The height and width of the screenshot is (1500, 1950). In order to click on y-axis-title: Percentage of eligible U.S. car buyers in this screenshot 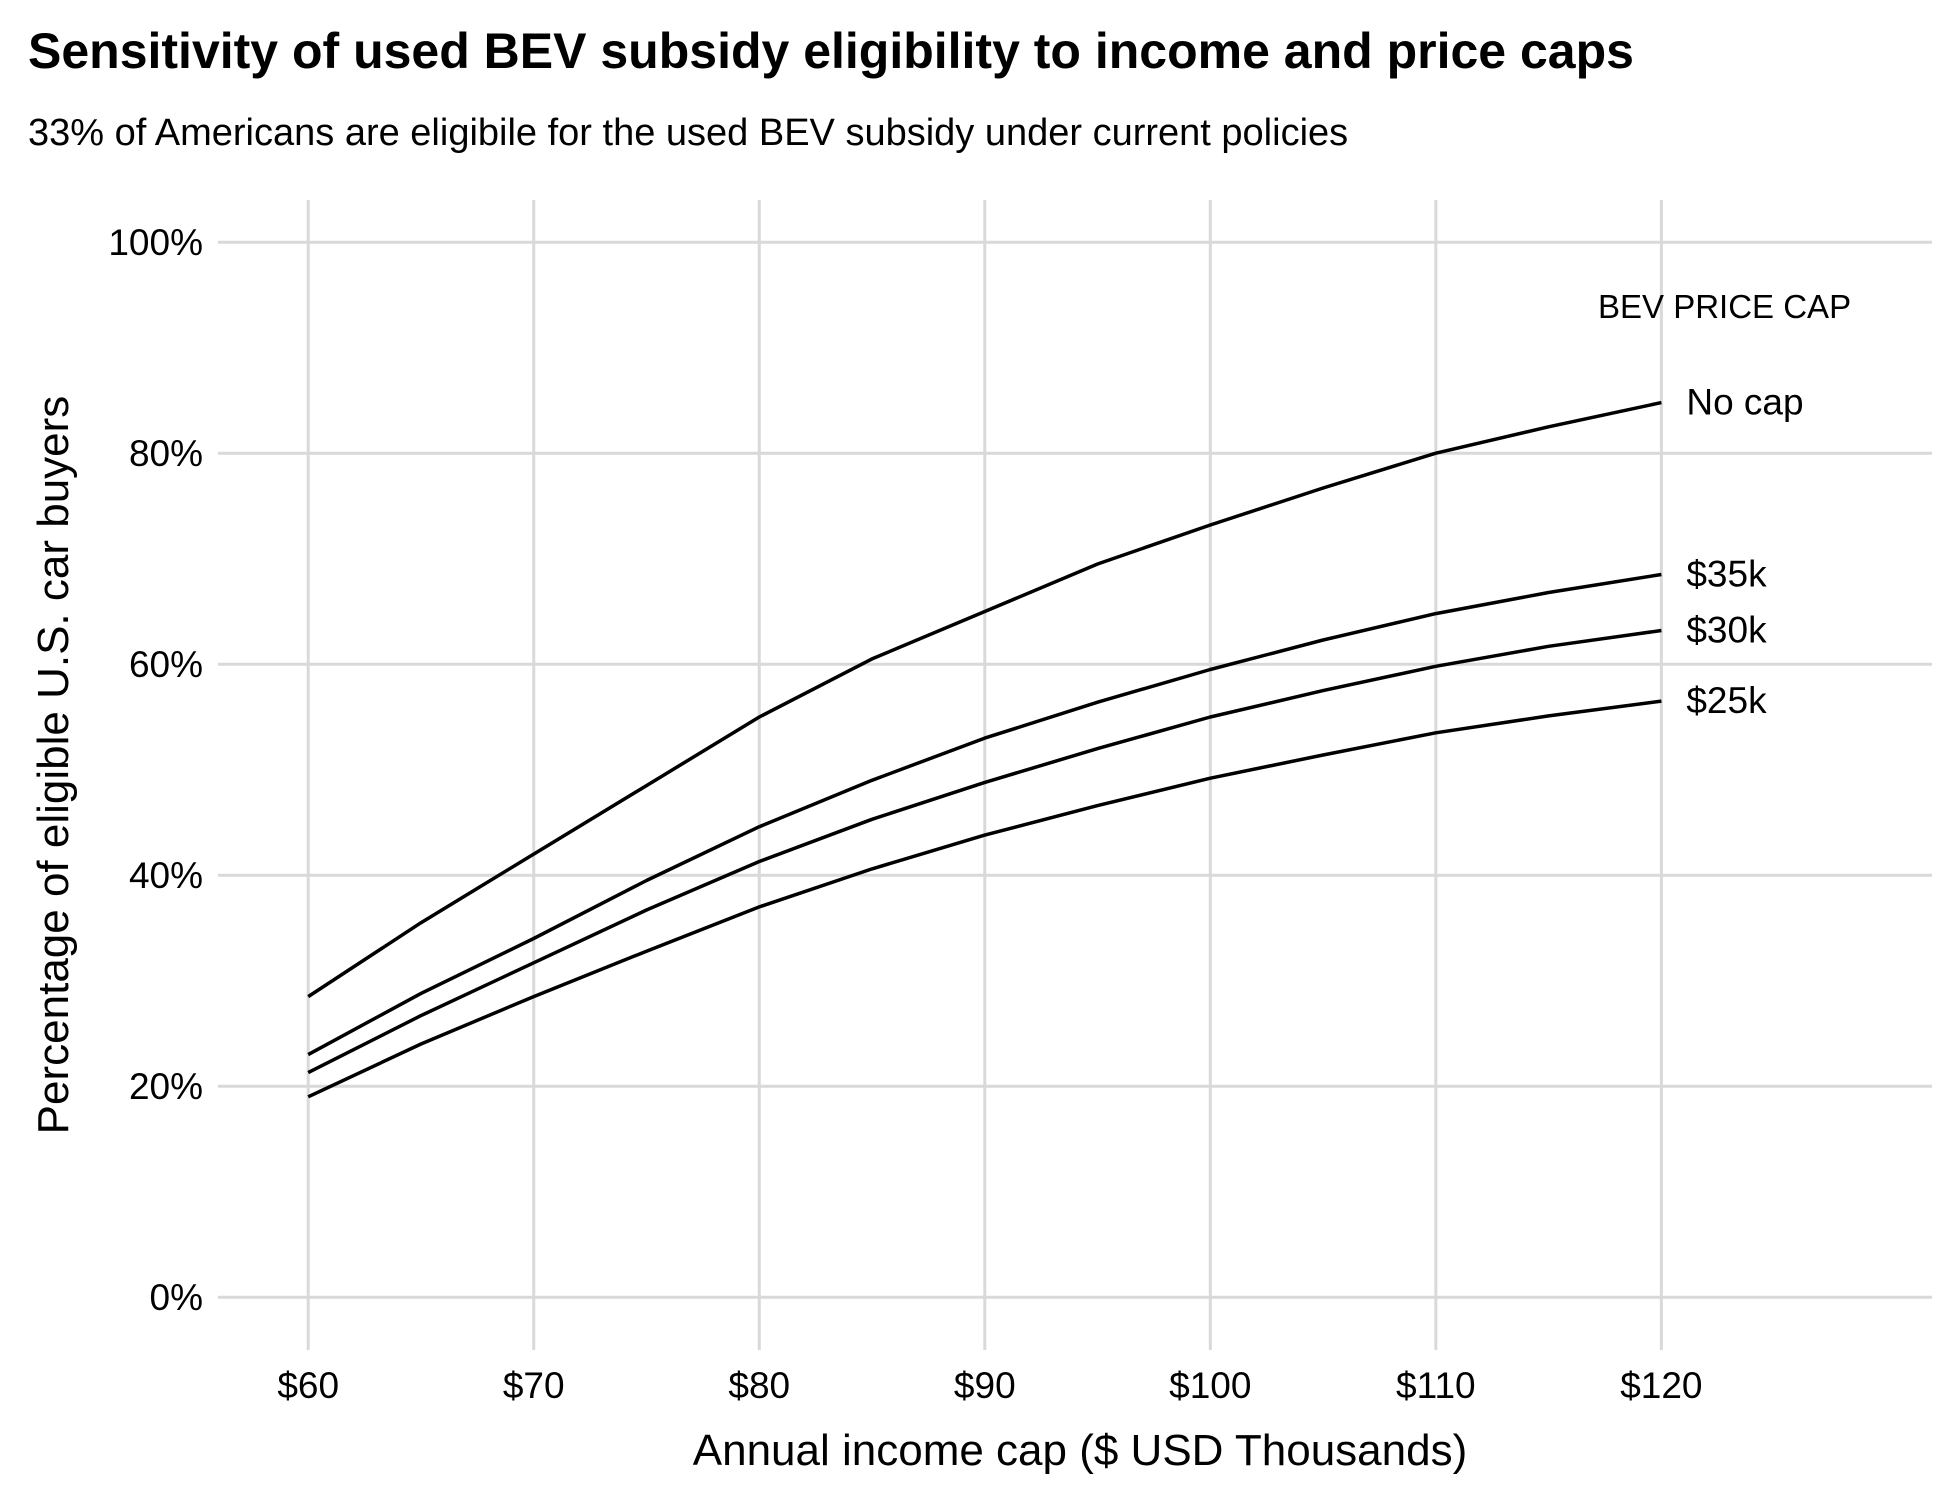, I will do `click(53, 765)`.